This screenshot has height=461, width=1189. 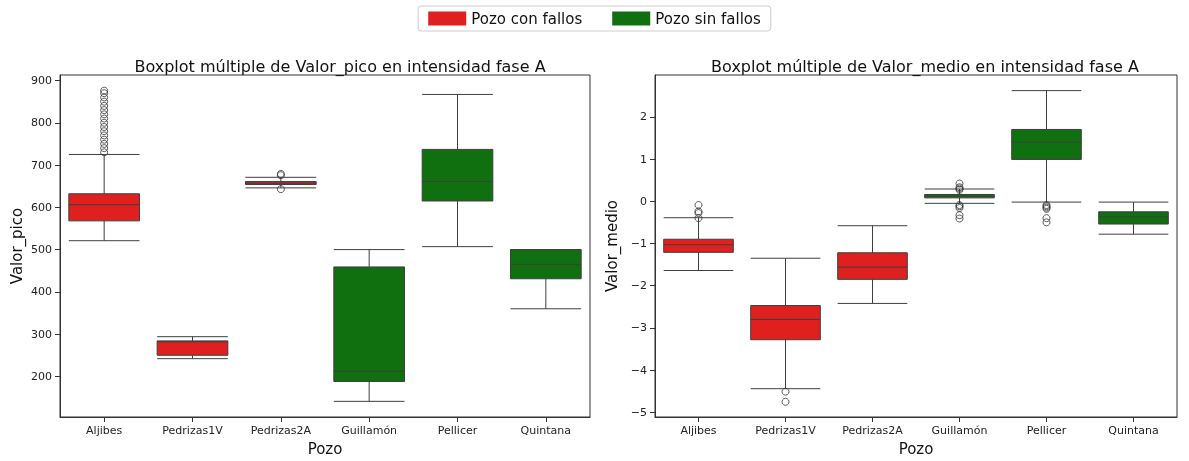 What do you see at coordinates (643, 201) in the screenshot?
I see `y-tick-label: 0` at bounding box center [643, 201].